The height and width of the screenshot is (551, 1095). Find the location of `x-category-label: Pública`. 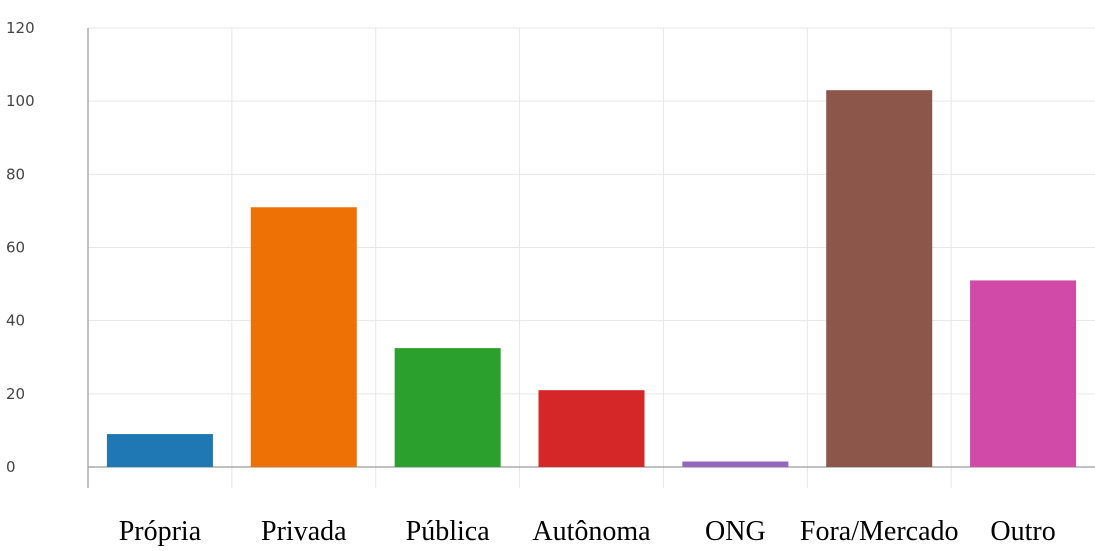

x-category-label: Pública is located at coordinates (448, 531).